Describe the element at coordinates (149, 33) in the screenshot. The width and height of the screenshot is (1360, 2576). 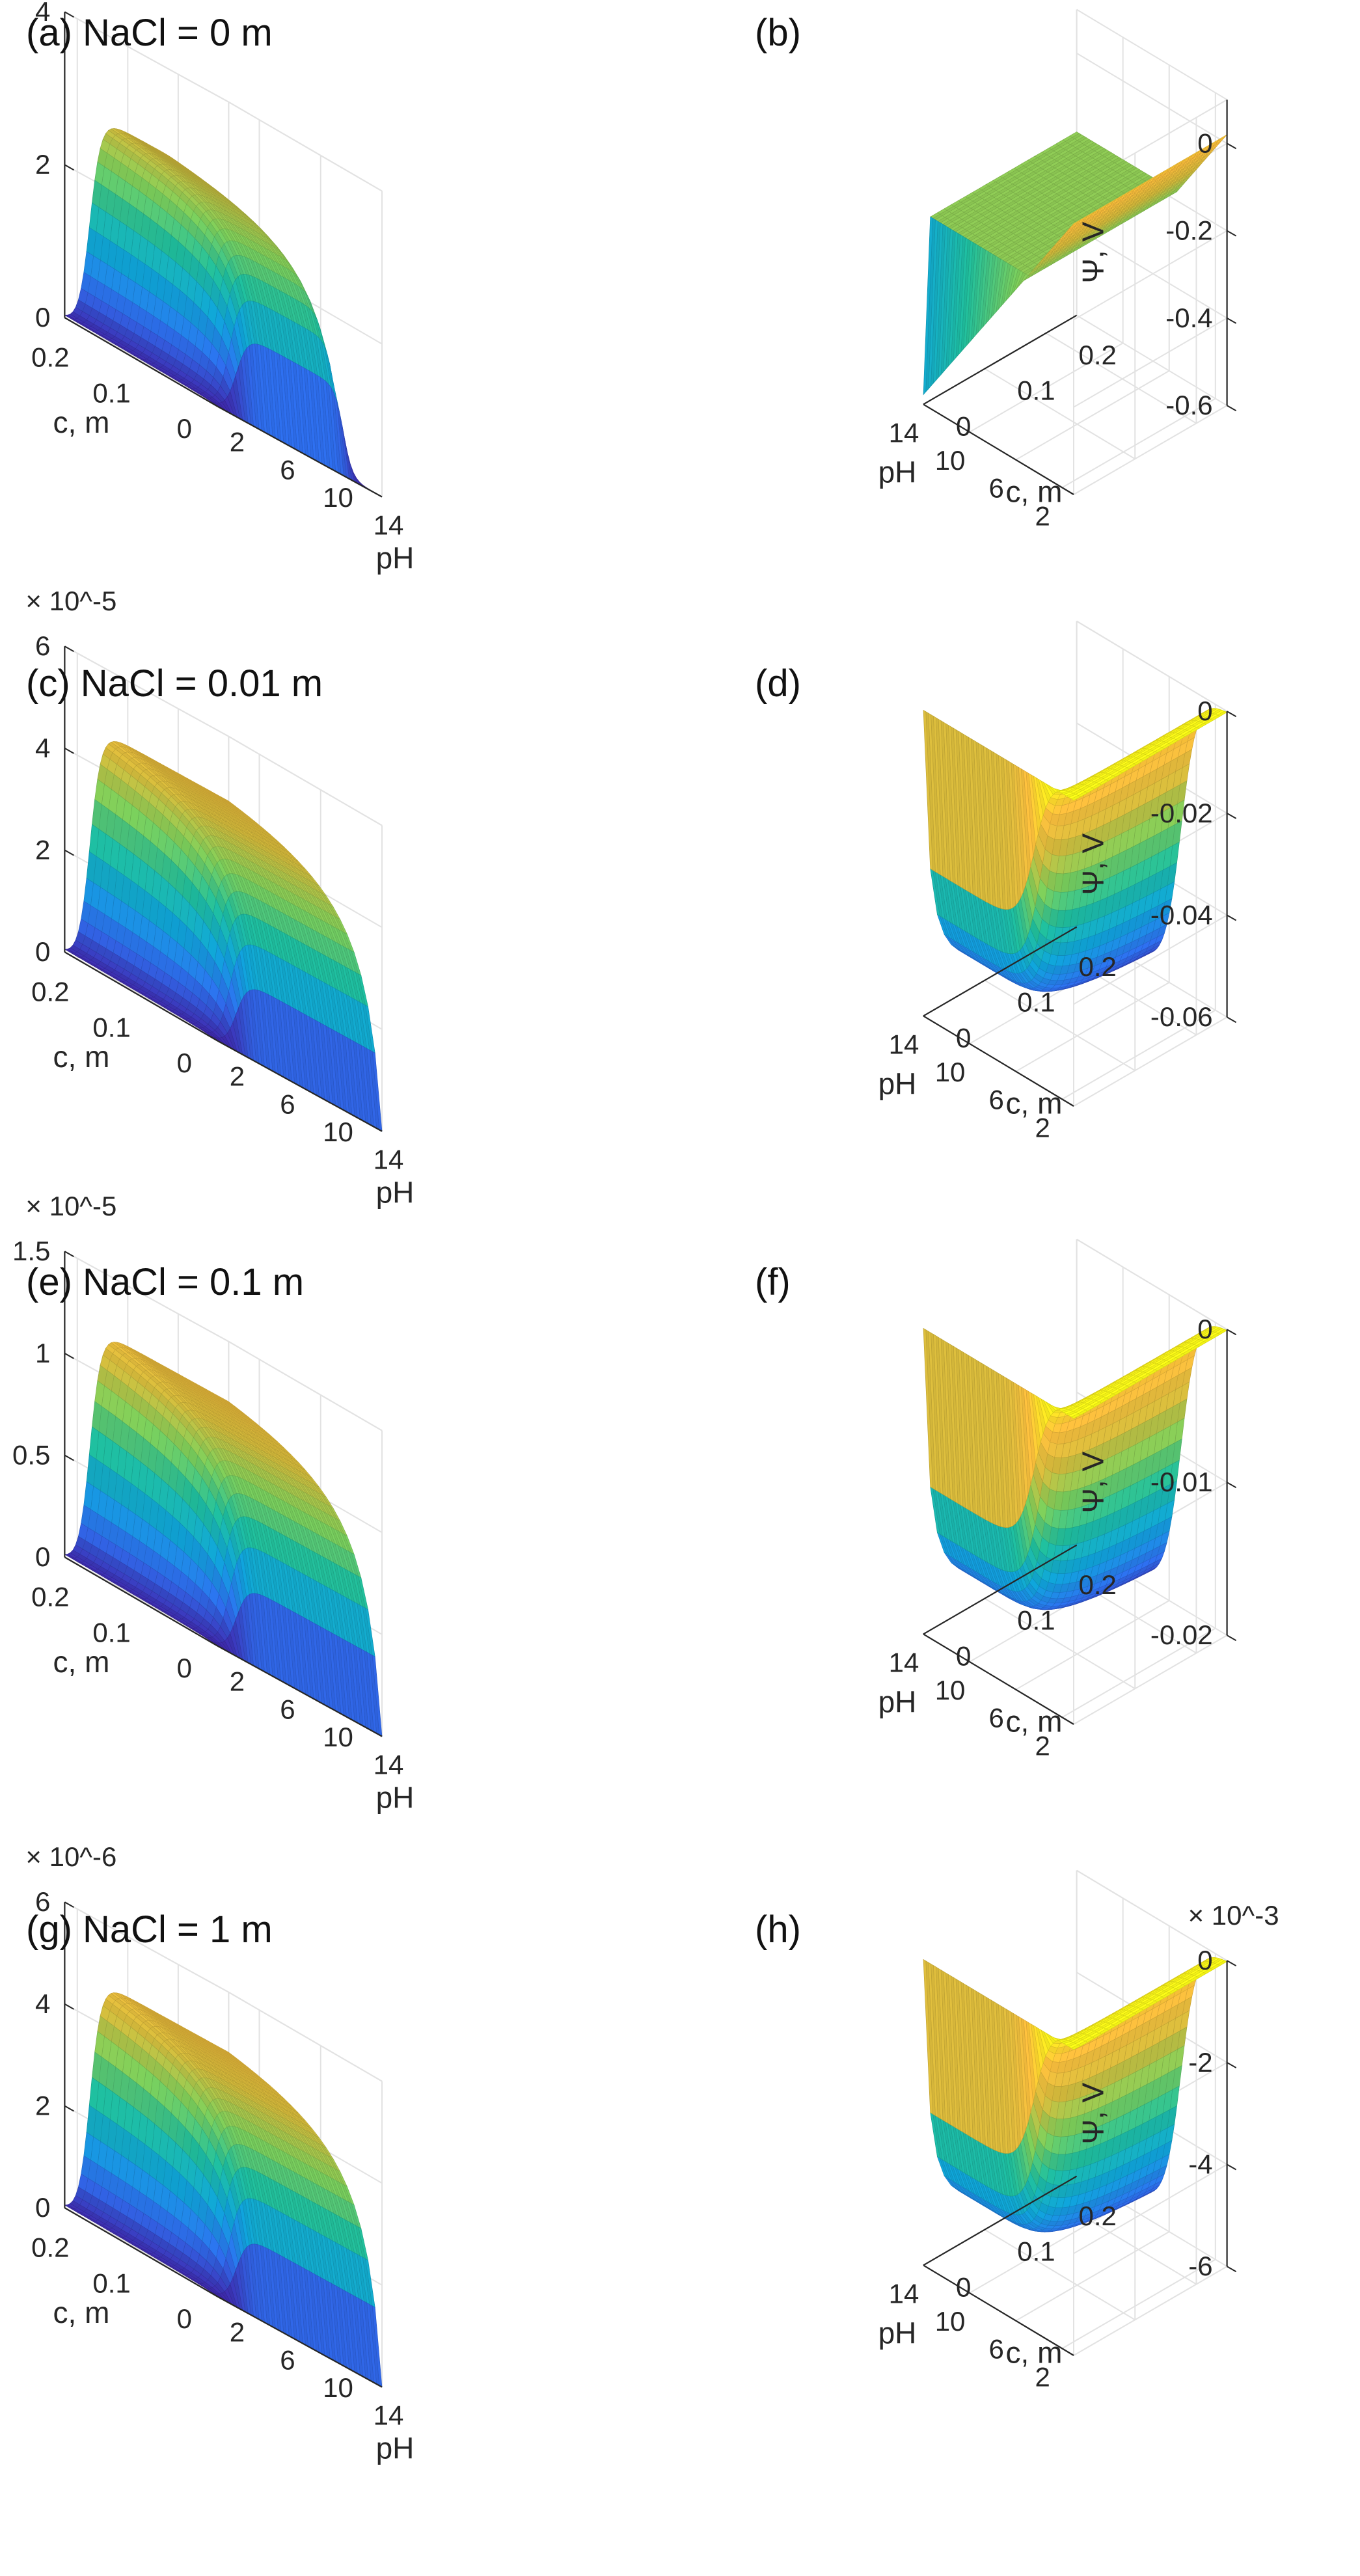
I see `panel-label: (a) NaCl = 0 m` at that location.